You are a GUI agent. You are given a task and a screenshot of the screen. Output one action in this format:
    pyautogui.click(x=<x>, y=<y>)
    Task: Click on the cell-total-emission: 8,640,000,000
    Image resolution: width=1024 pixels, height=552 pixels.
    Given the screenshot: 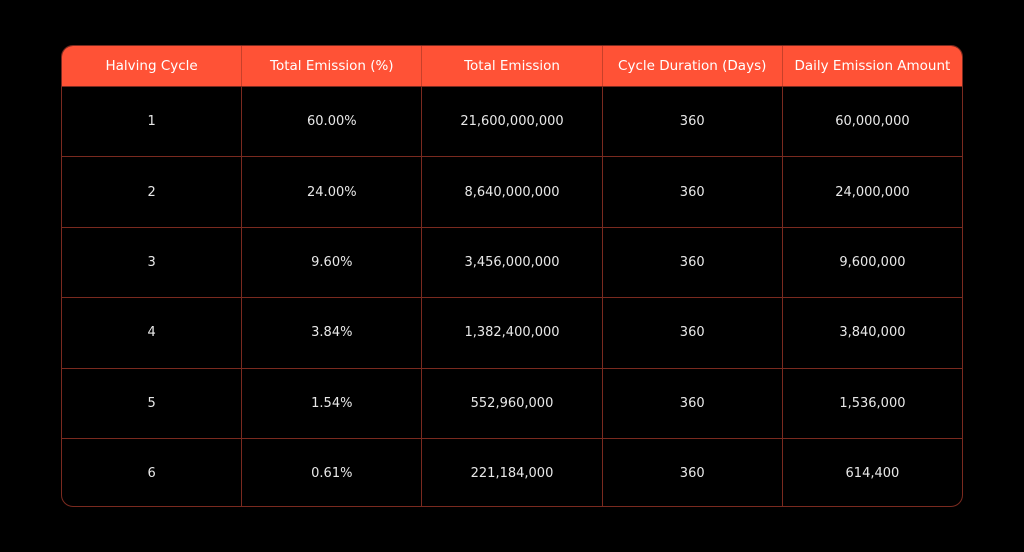 What is the action you would take?
    pyautogui.click(x=511, y=192)
    